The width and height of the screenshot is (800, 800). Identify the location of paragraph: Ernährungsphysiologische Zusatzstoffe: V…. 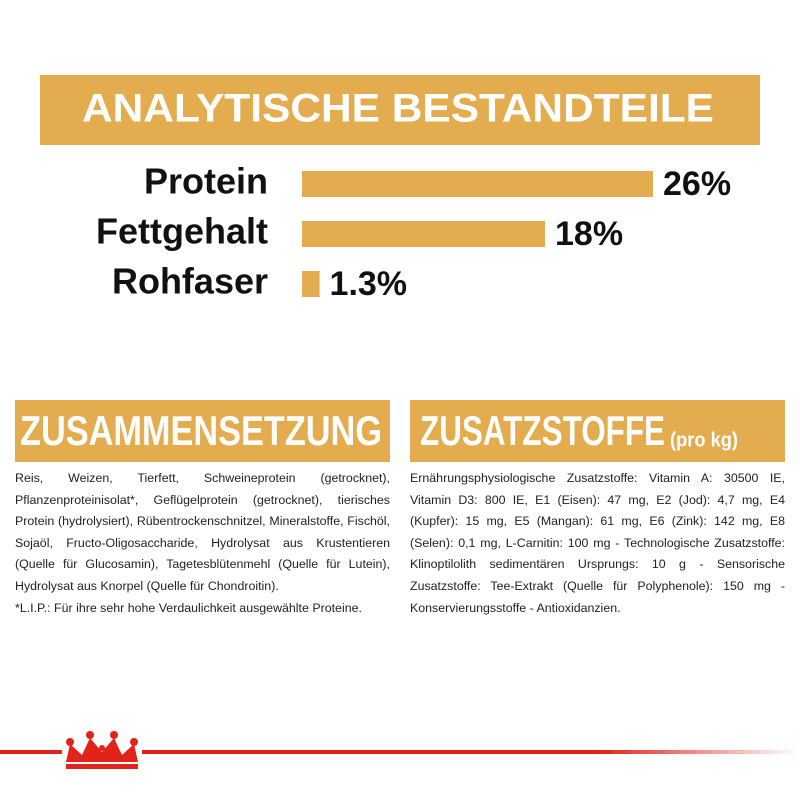
(597, 543).